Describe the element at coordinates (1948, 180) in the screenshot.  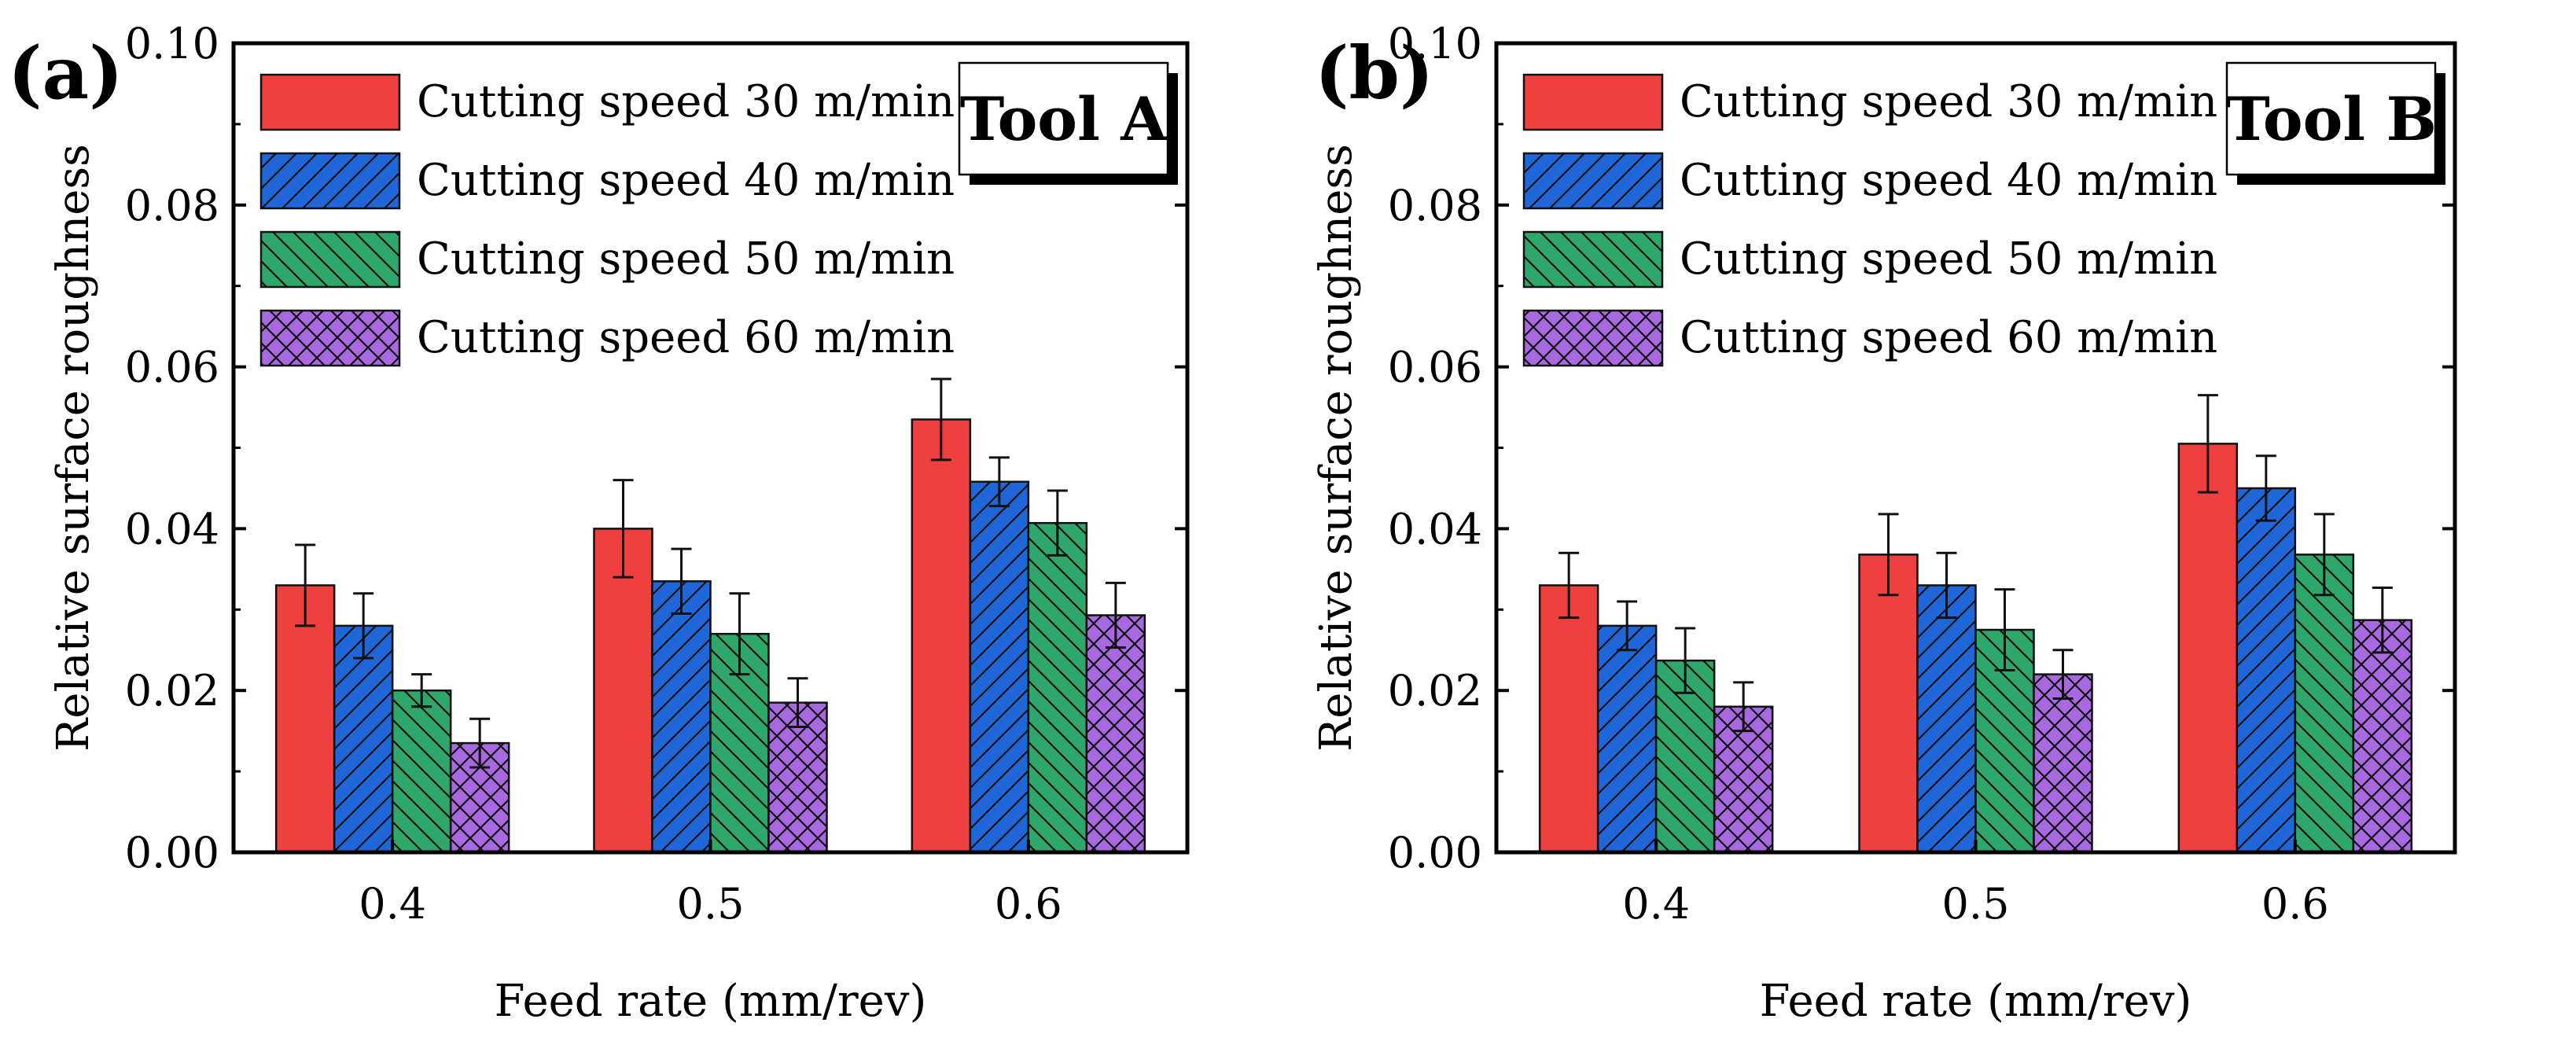
I see `legend-label-1-1: Cutting speed 40 m/min` at that location.